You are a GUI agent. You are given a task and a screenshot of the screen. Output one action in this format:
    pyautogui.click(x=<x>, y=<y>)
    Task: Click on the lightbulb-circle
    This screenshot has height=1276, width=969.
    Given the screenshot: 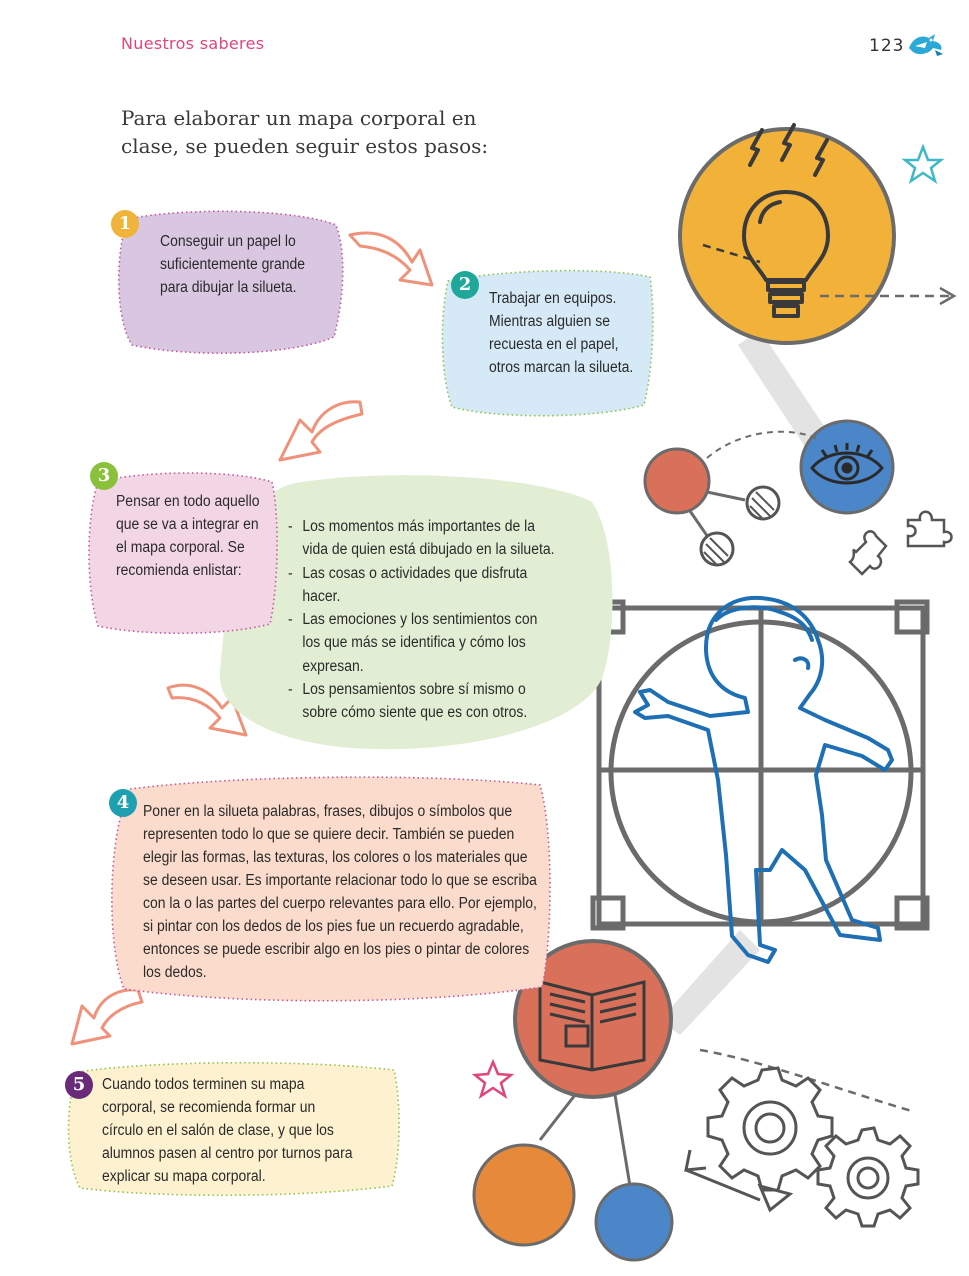 What is the action you would take?
    pyautogui.click(x=817, y=234)
    